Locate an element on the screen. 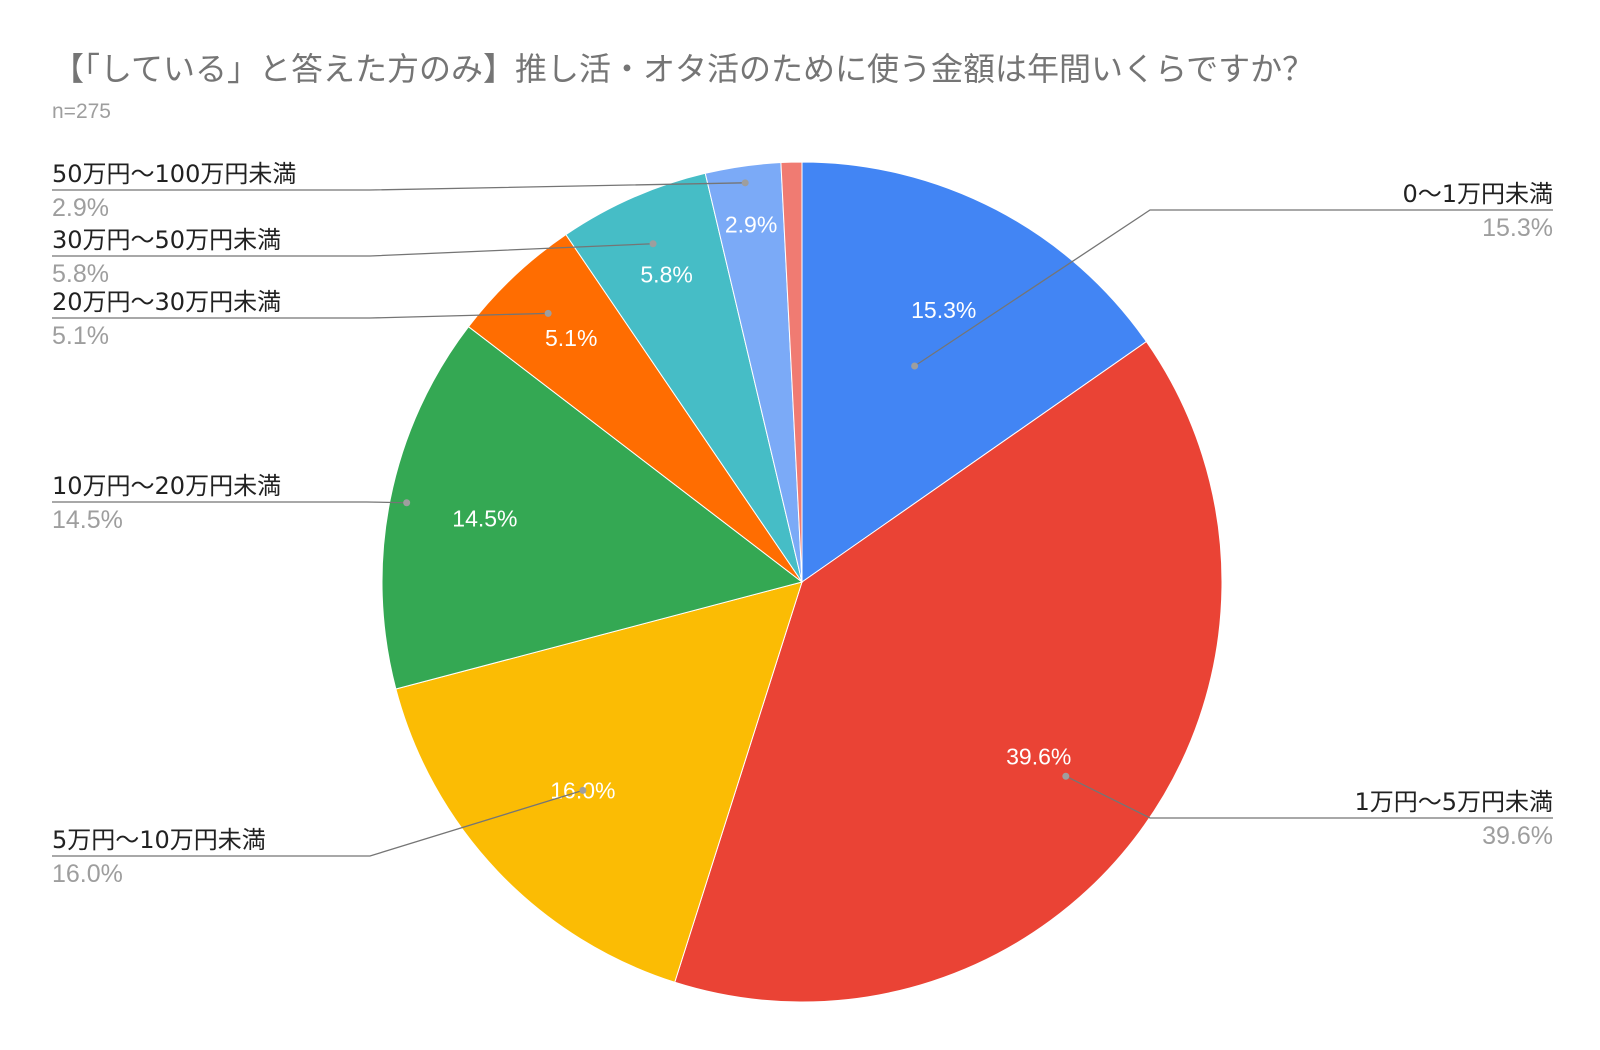 The height and width of the screenshot is (1050, 1600). legend-label-2: 5万円〜10万円未満 is located at coordinates (159, 840).